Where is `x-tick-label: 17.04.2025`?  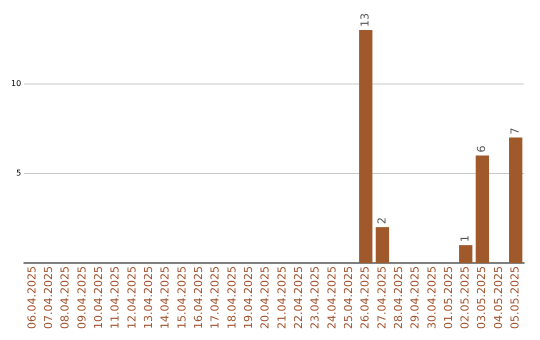 x-tick-label: 17.04.2025 is located at coordinates (215, 298).